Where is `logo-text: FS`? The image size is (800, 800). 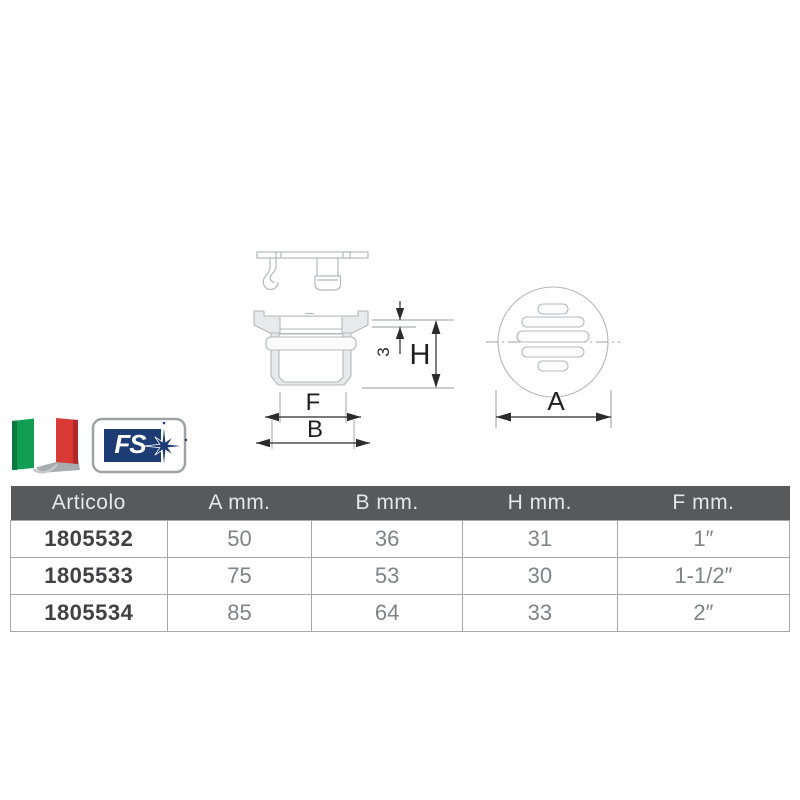 logo-text: FS is located at coordinates (130, 444).